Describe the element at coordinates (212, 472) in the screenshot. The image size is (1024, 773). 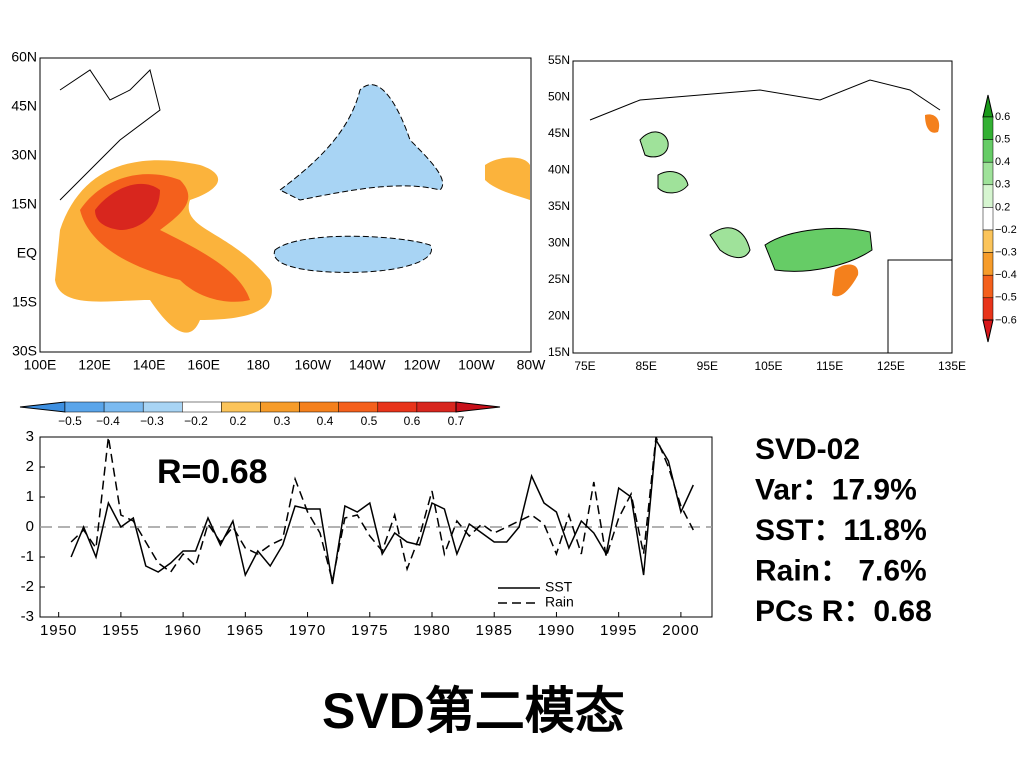
I see `annotation: R=0.68` at that location.